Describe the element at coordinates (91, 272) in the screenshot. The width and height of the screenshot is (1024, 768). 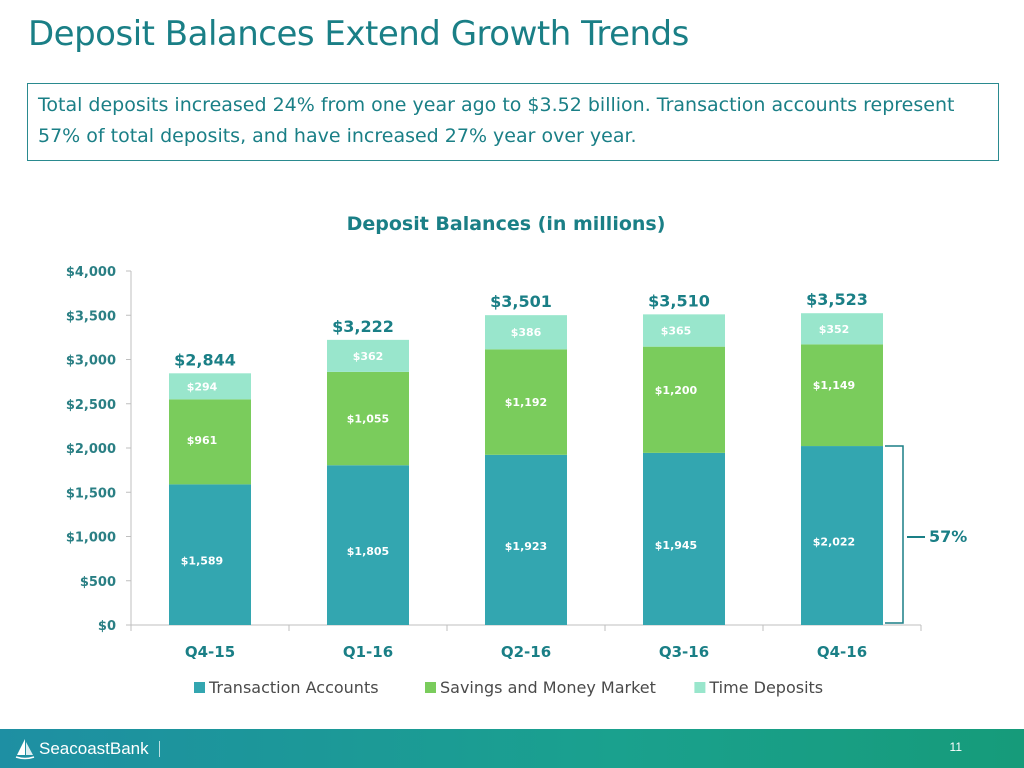
I see `y-tick-label: $4,000` at that location.